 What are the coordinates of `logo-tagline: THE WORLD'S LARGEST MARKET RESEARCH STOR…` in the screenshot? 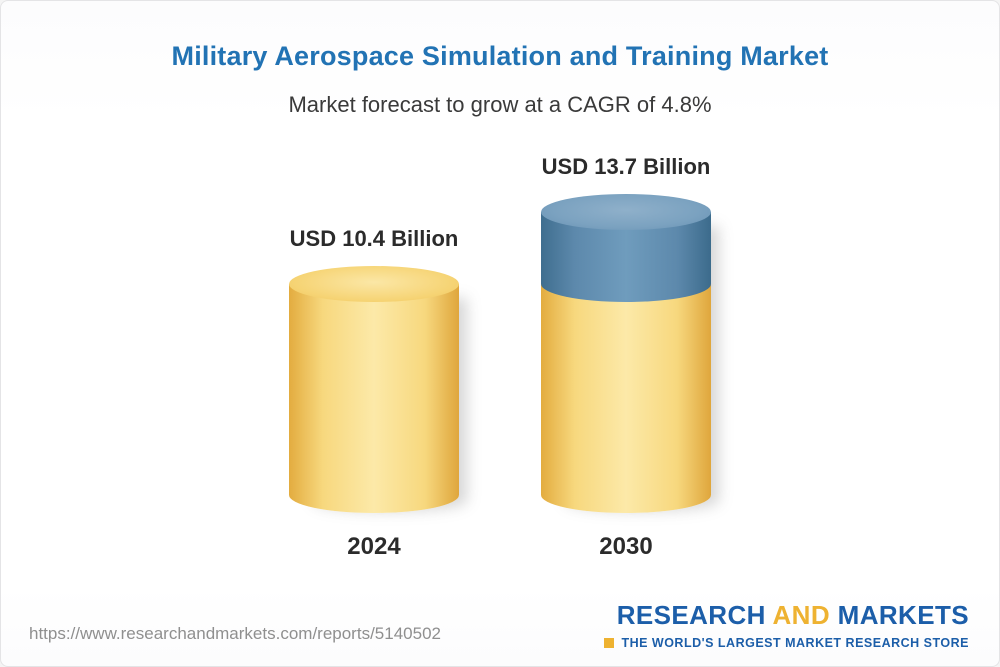 It's located at (795, 643).